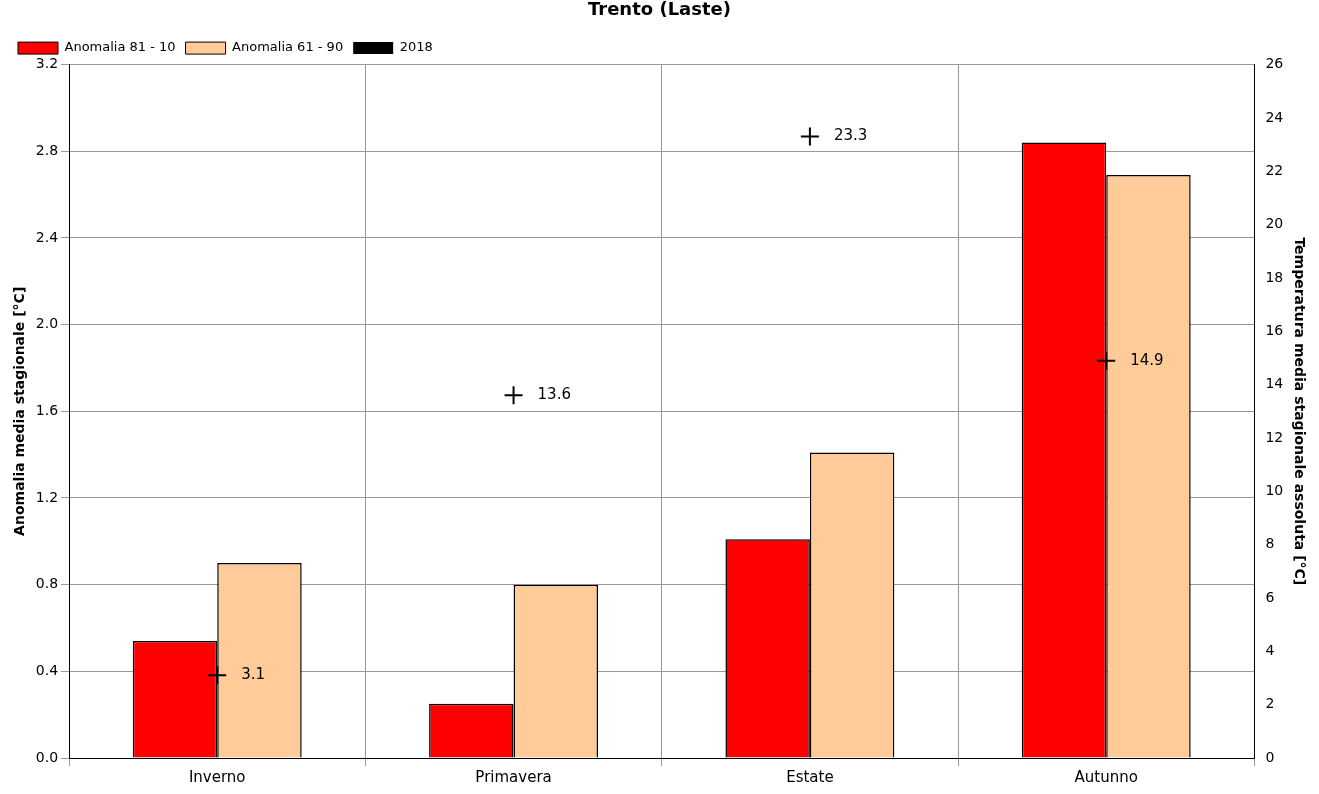  What do you see at coordinates (217, 776) in the screenshot?
I see `x-tick-label: Inverno` at bounding box center [217, 776].